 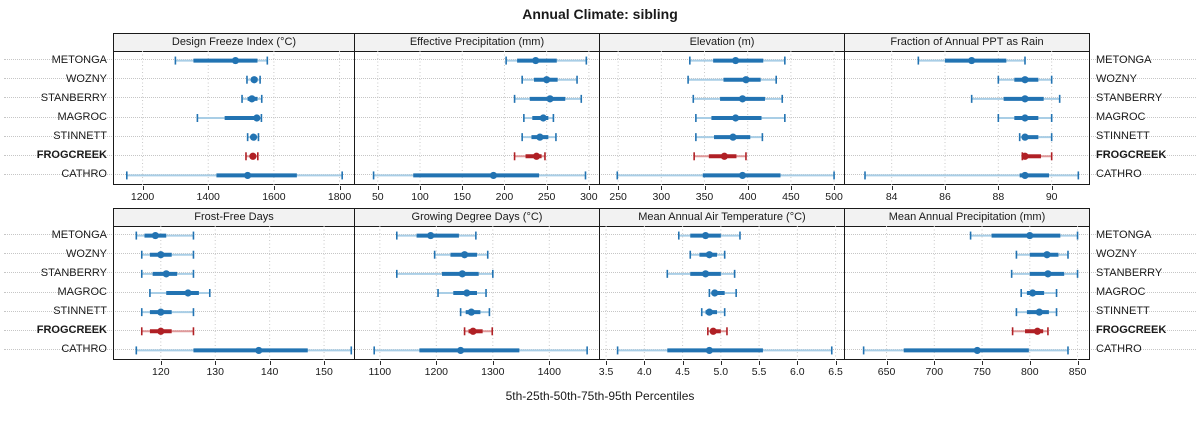 I want to click on axis-tick-label: 84, so click(x=891, y=197).